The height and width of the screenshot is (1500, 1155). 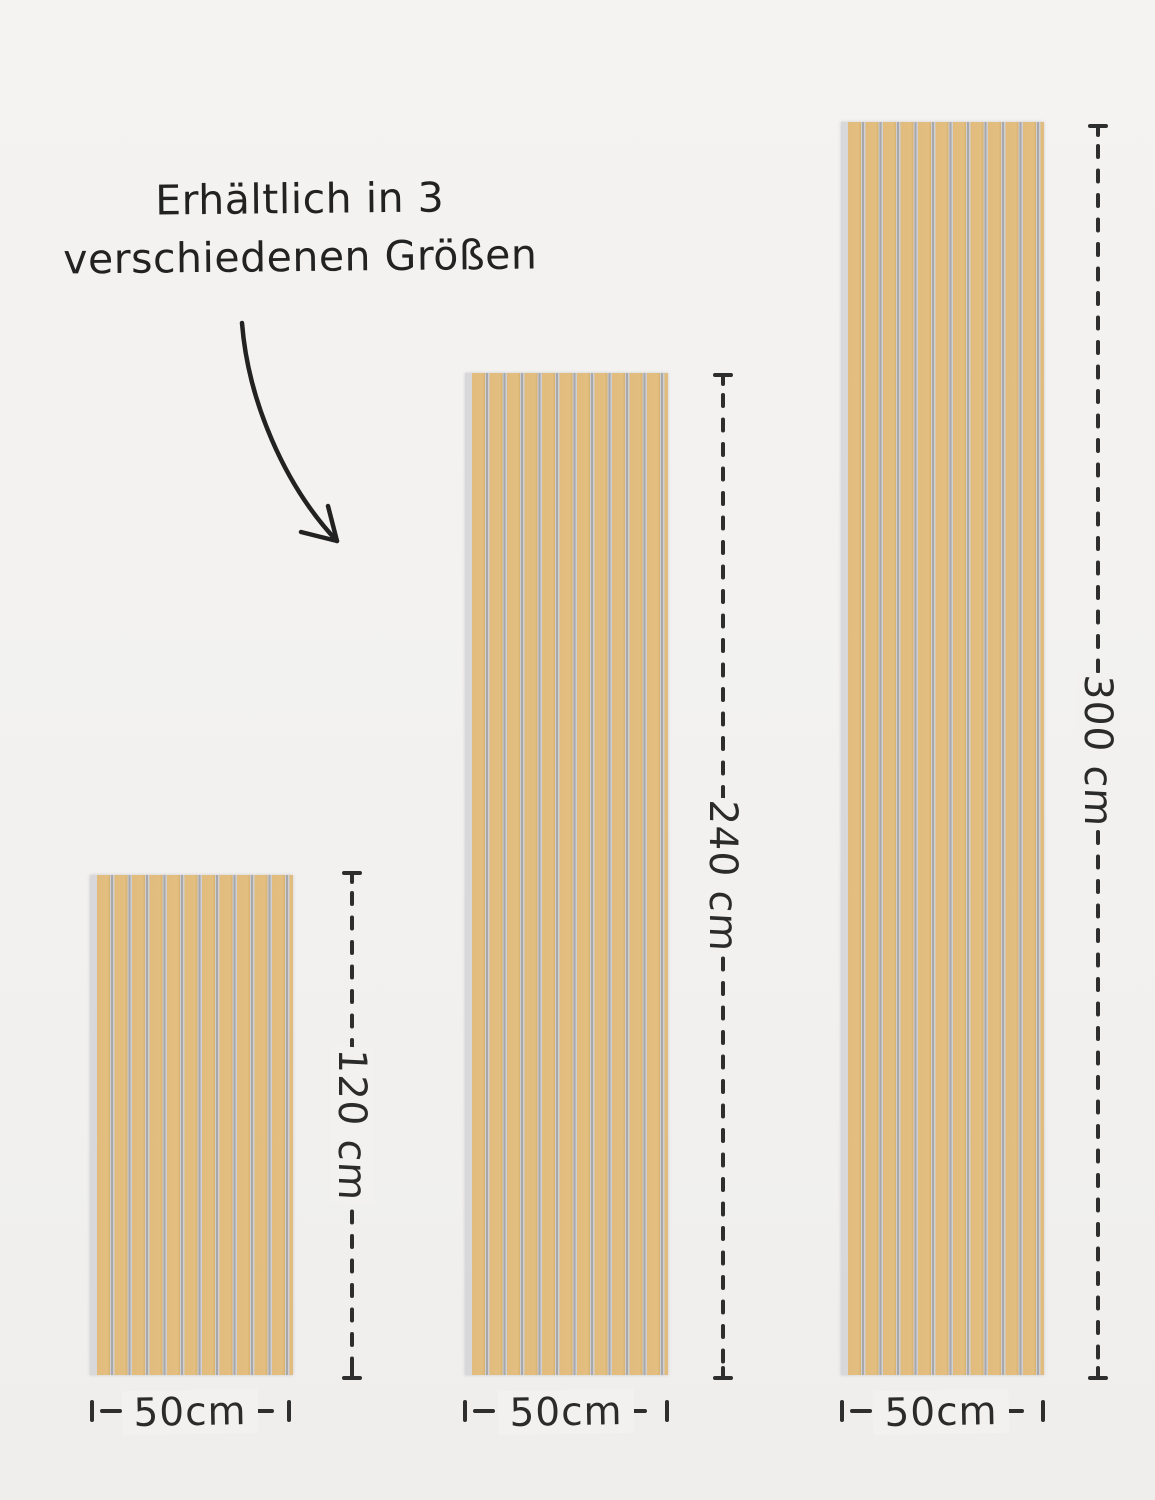 I want to click on width-label-240: 50cm, so click(x=566, y=1412).